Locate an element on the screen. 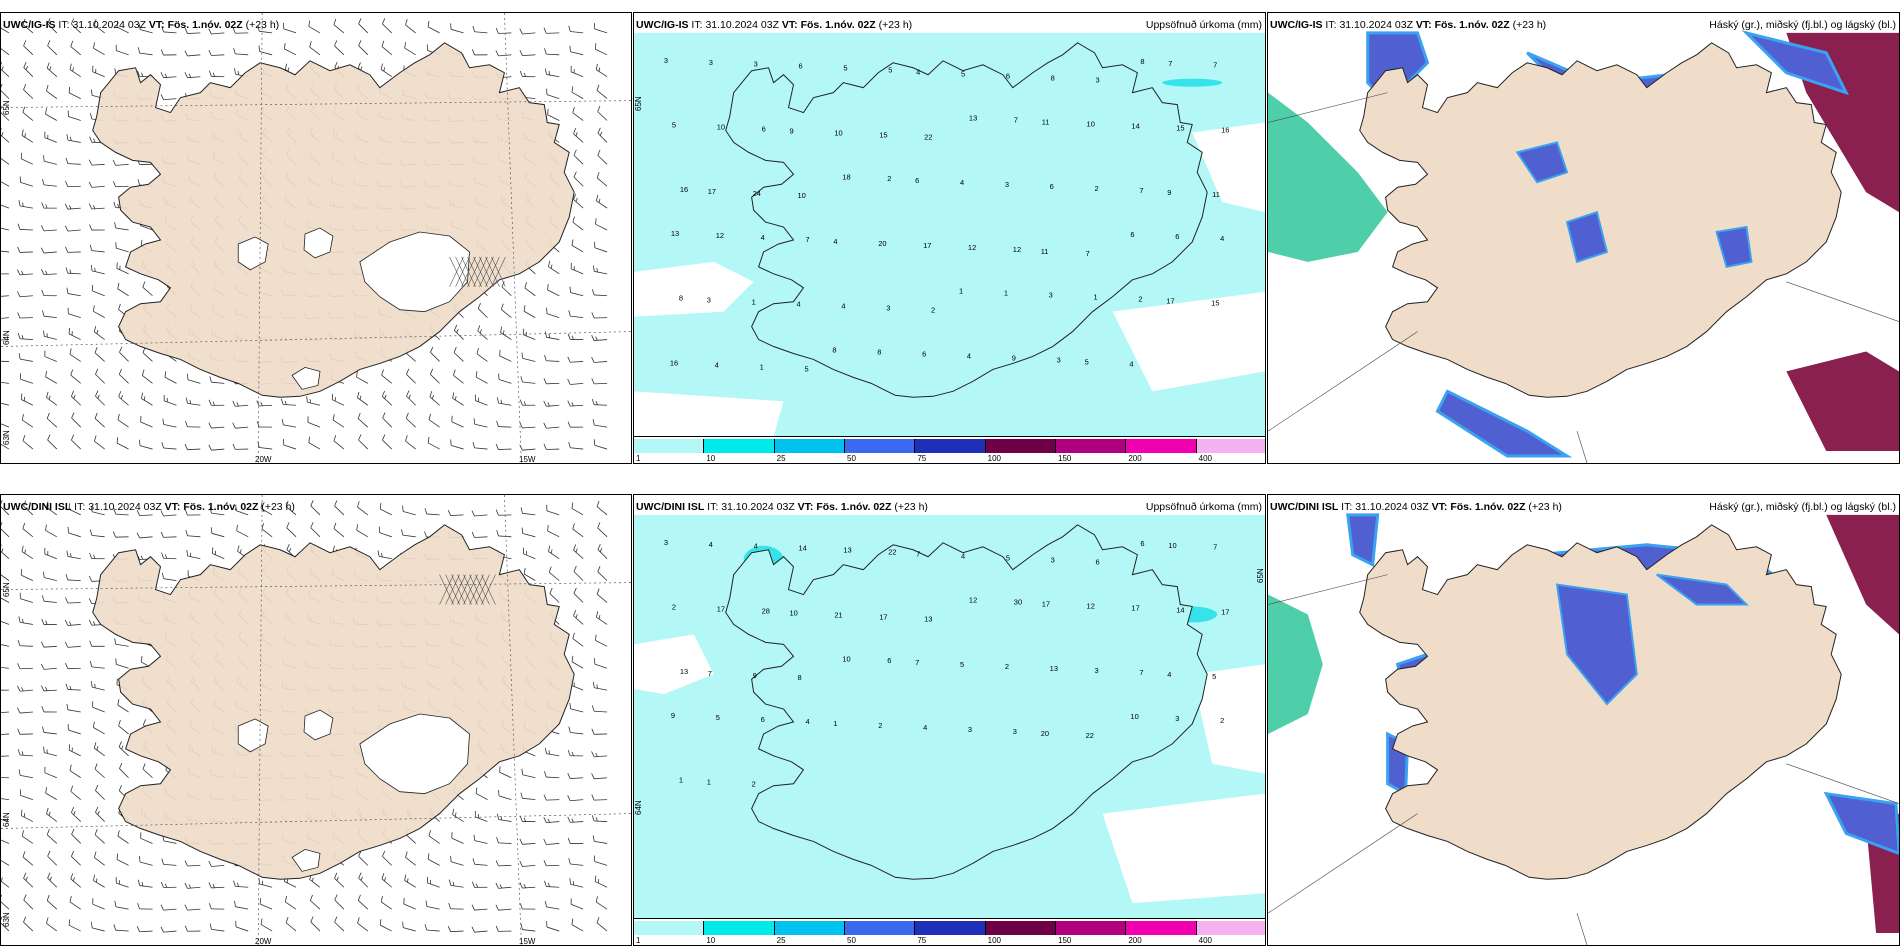  low-cloud-area is located at coordinates (1795, 63).